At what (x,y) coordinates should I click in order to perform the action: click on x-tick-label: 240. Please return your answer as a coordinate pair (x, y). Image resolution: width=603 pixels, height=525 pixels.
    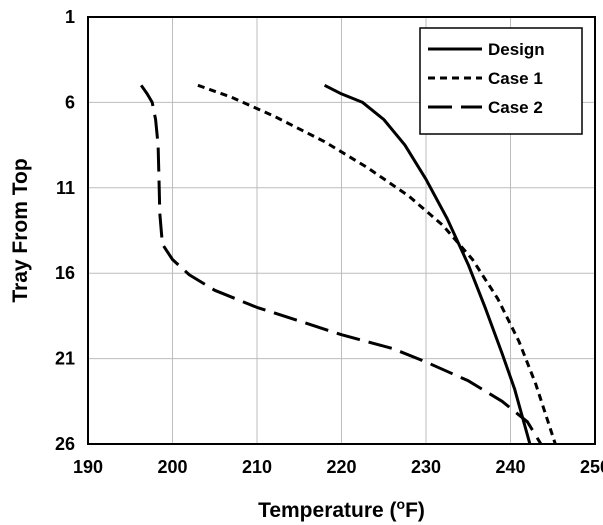
    Looking at the image, I should click on (510, 467).